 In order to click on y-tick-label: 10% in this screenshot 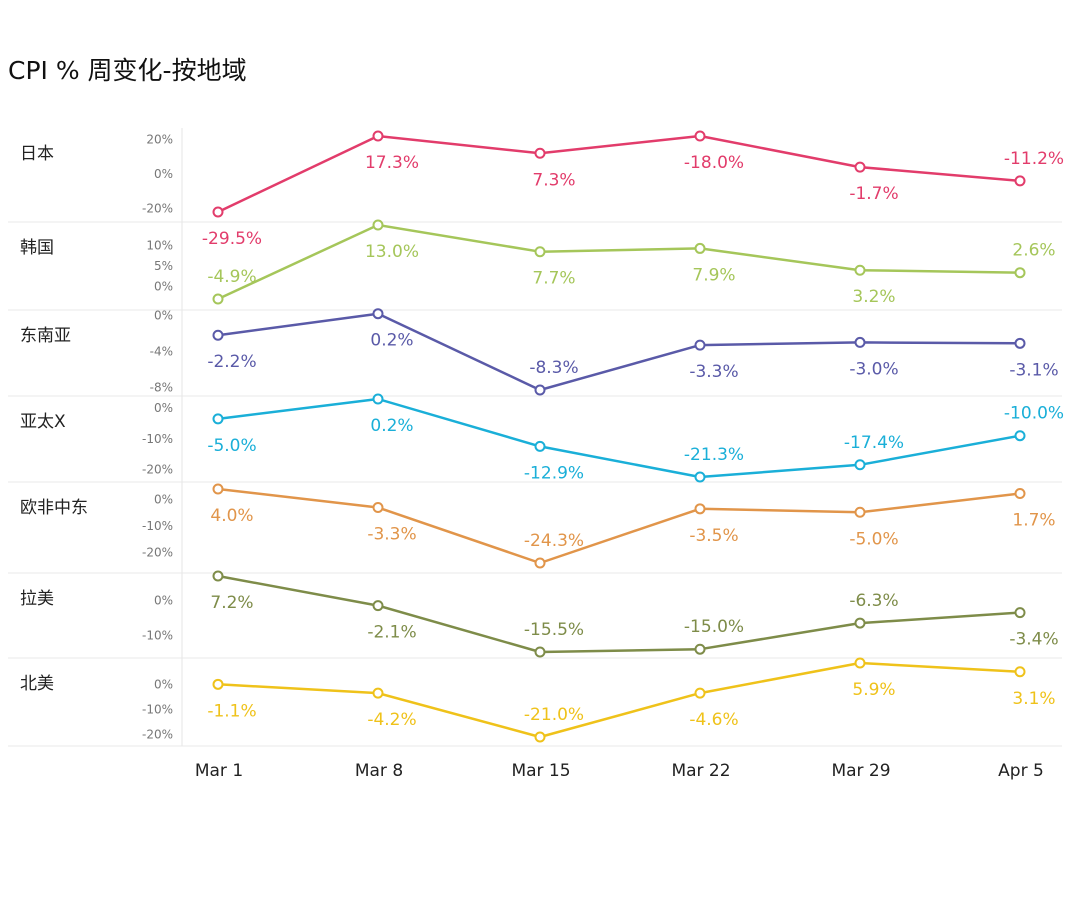, I will do `click(159, 246)`.